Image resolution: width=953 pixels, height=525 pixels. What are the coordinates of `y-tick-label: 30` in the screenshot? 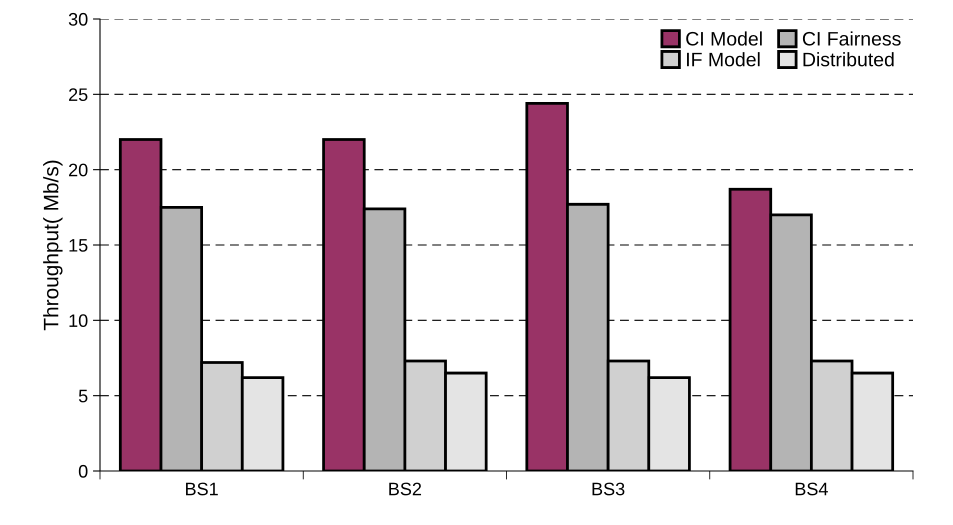 It's located at (78, 19).